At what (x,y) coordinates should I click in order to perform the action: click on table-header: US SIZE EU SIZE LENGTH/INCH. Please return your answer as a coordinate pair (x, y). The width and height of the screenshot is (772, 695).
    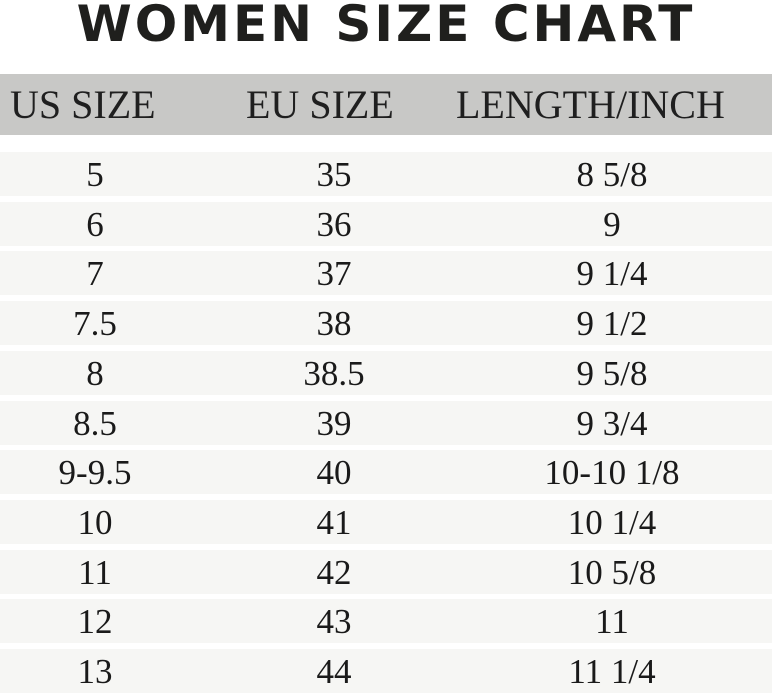
    Looking at the image, I should click on (386, 104).